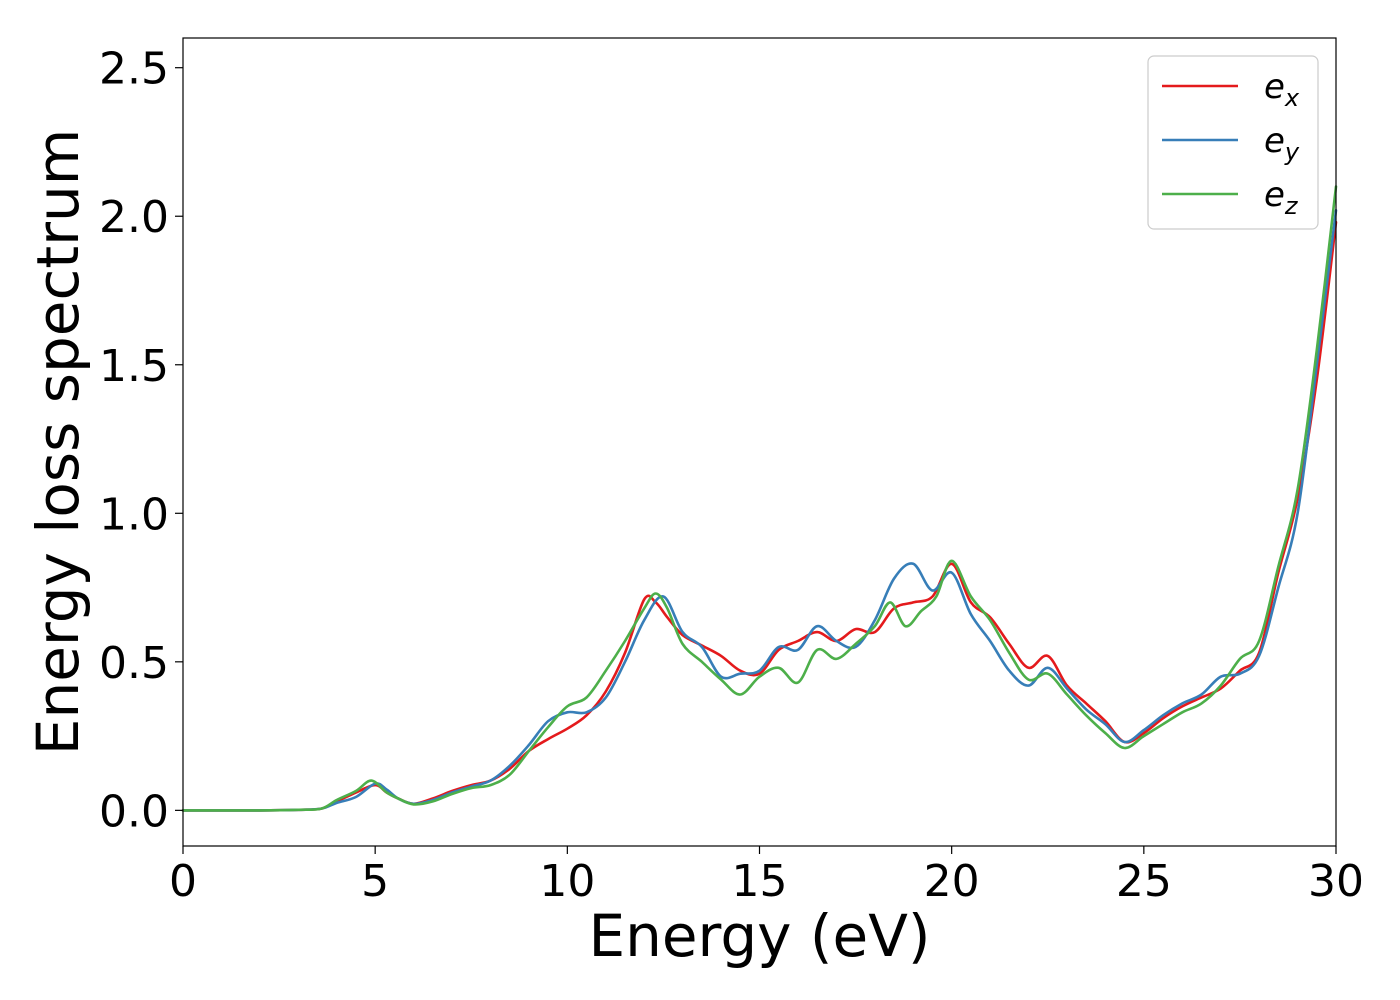 The image size is (1400, 1000). Describe the element at coordinates (183, 881) in the screenshot. I see `x-tick-label: 0` at that location.